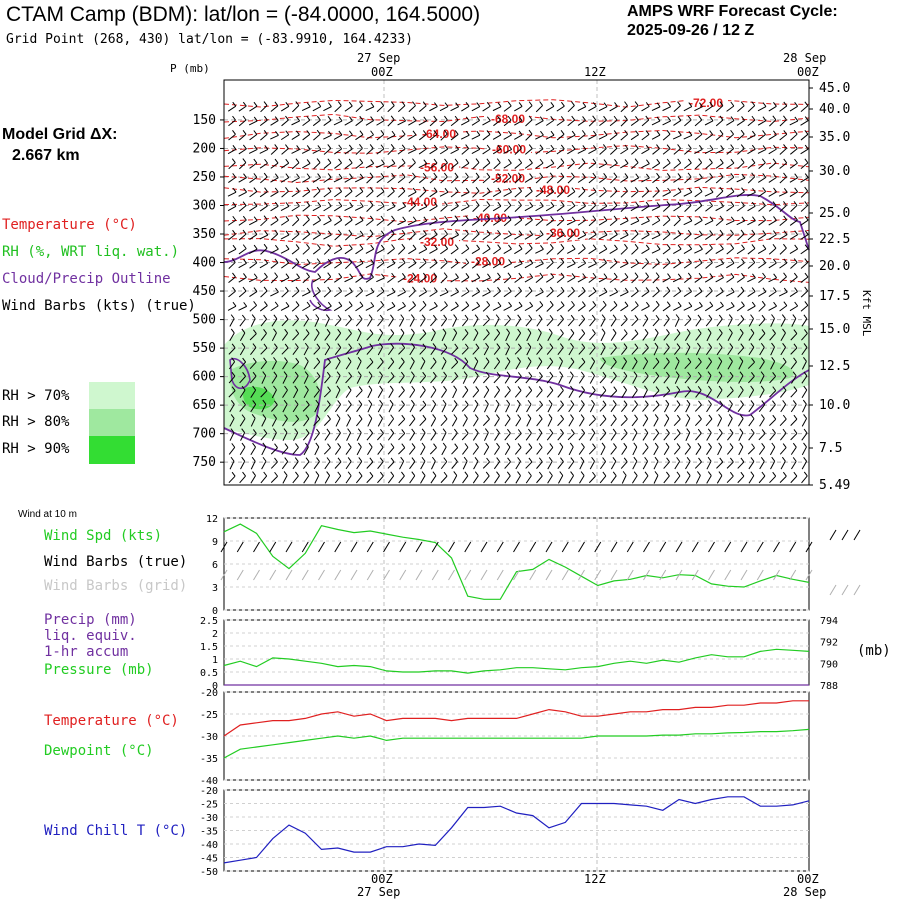 The height and width of the screenshot is (900, 900). Describe the element at coordinates (646, 547) in the screenshot. I see `wind-barb-true` at that location.